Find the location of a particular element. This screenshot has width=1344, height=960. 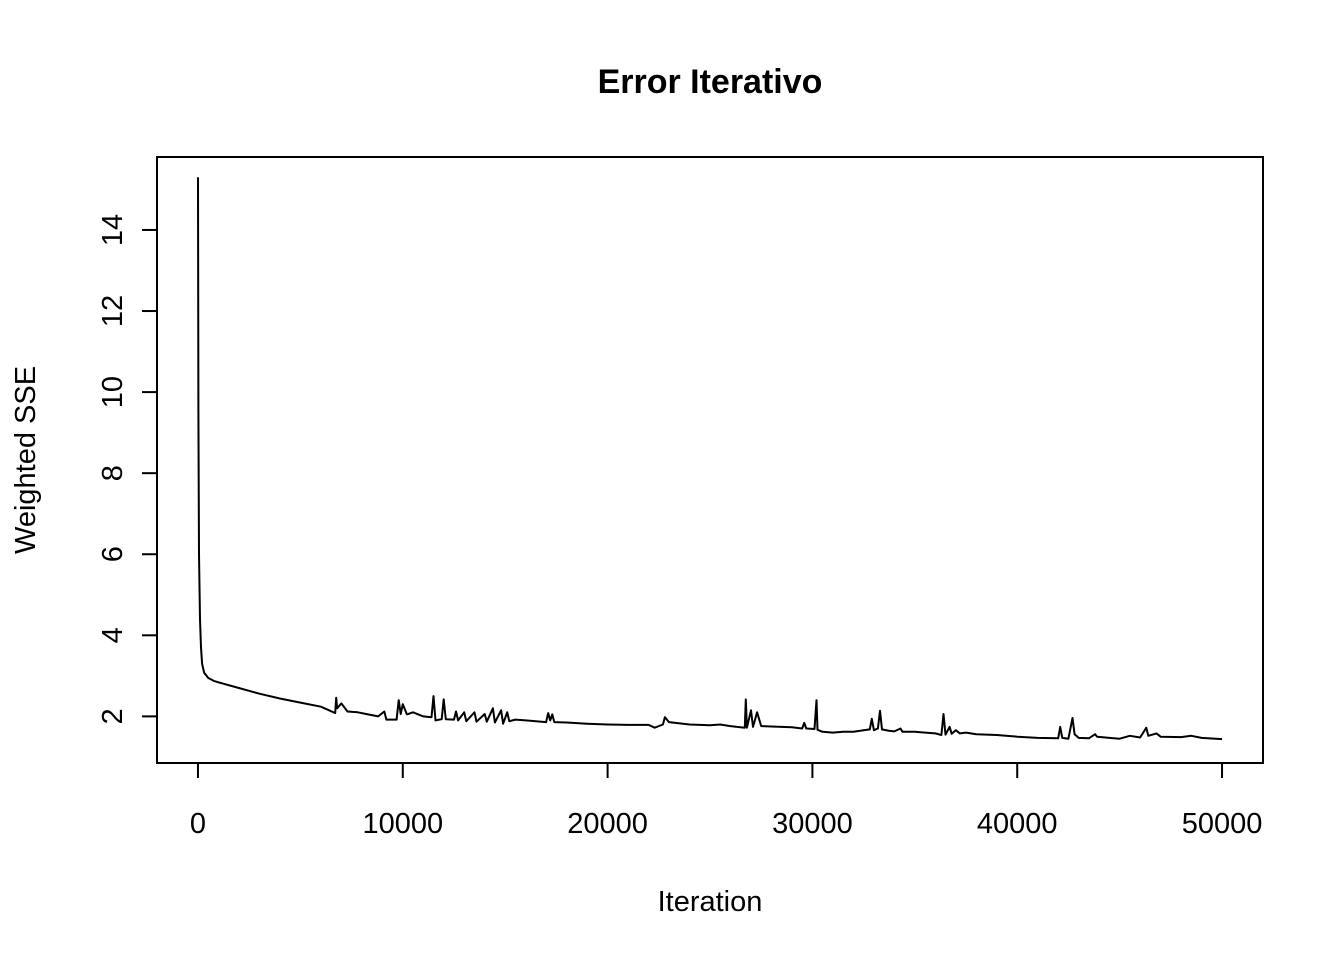

x-tick-label: 10000 is located at coordinates (402, 824).